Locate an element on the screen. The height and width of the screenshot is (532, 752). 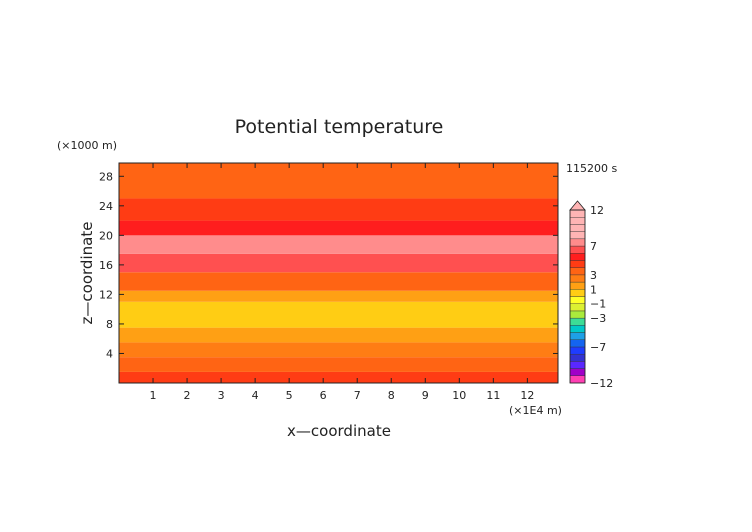
x-tick-label-2: 2 is located at coordinates (187, 395).